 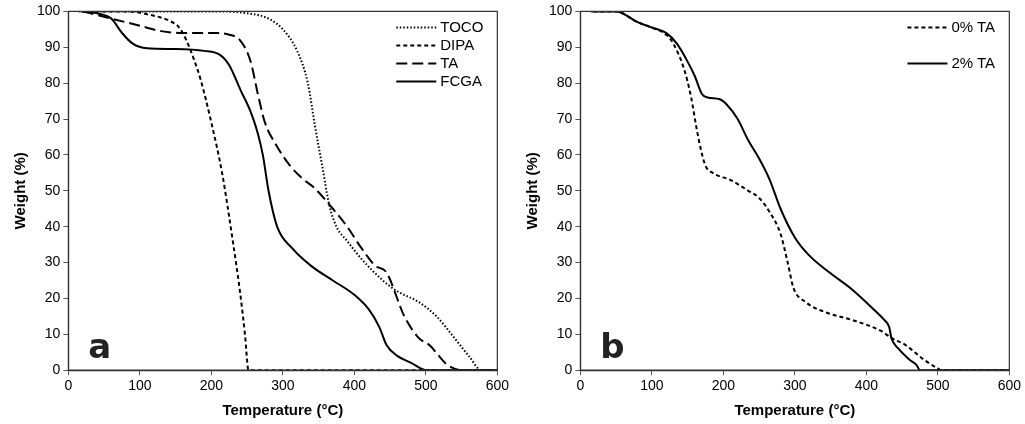 I want to click on legend-label: 2% TA, so click(x=973, y=62).